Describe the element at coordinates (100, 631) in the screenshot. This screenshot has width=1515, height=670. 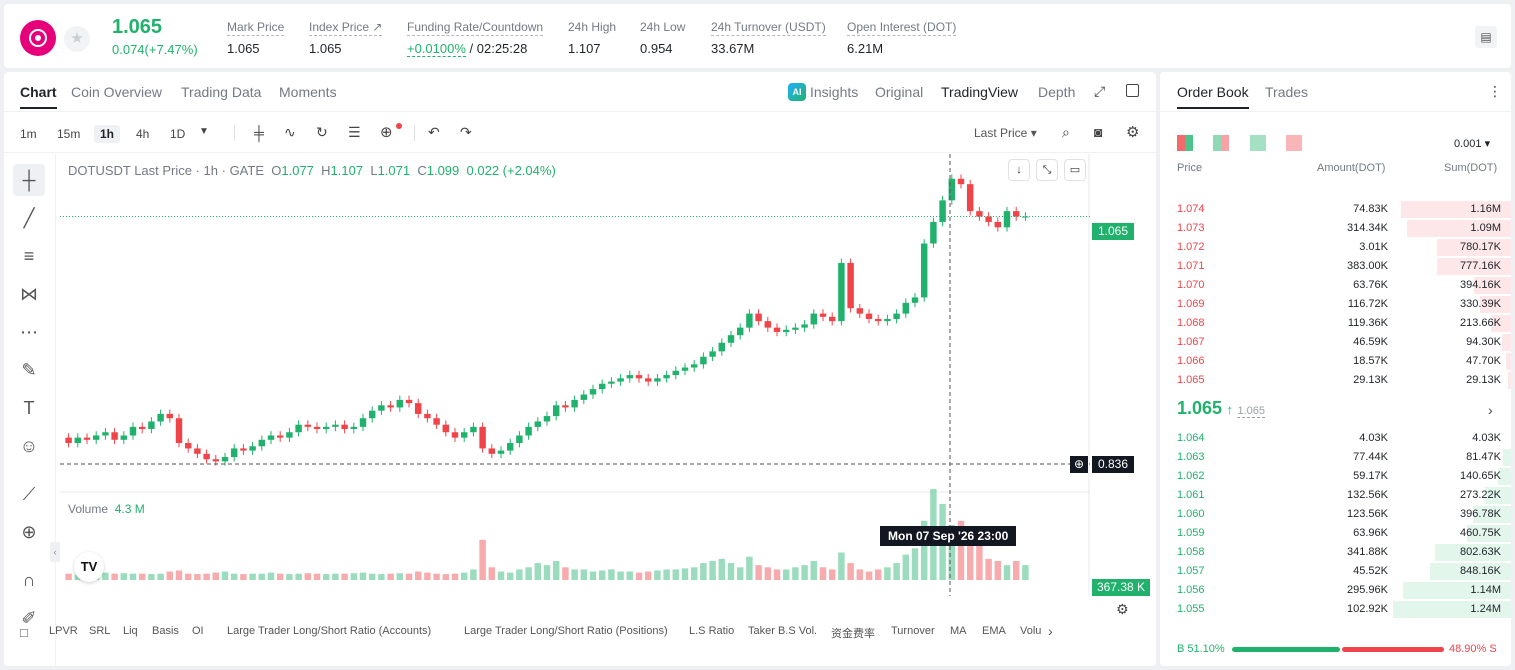
I see `indicator-1: SRL` at that location.